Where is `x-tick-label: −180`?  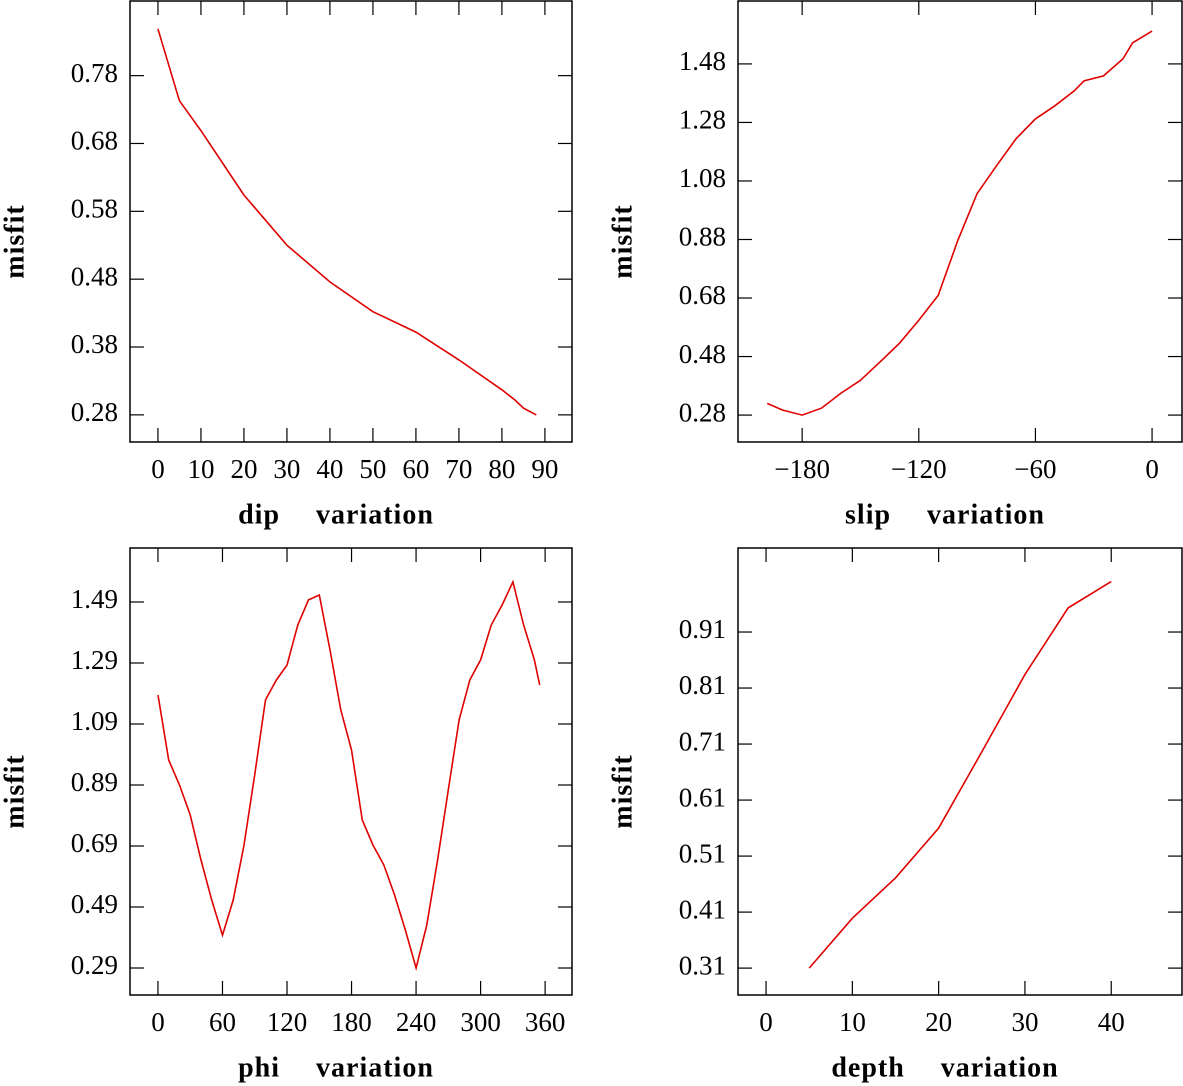 x-tick-label: −180 is located at coordinates (802, 469).